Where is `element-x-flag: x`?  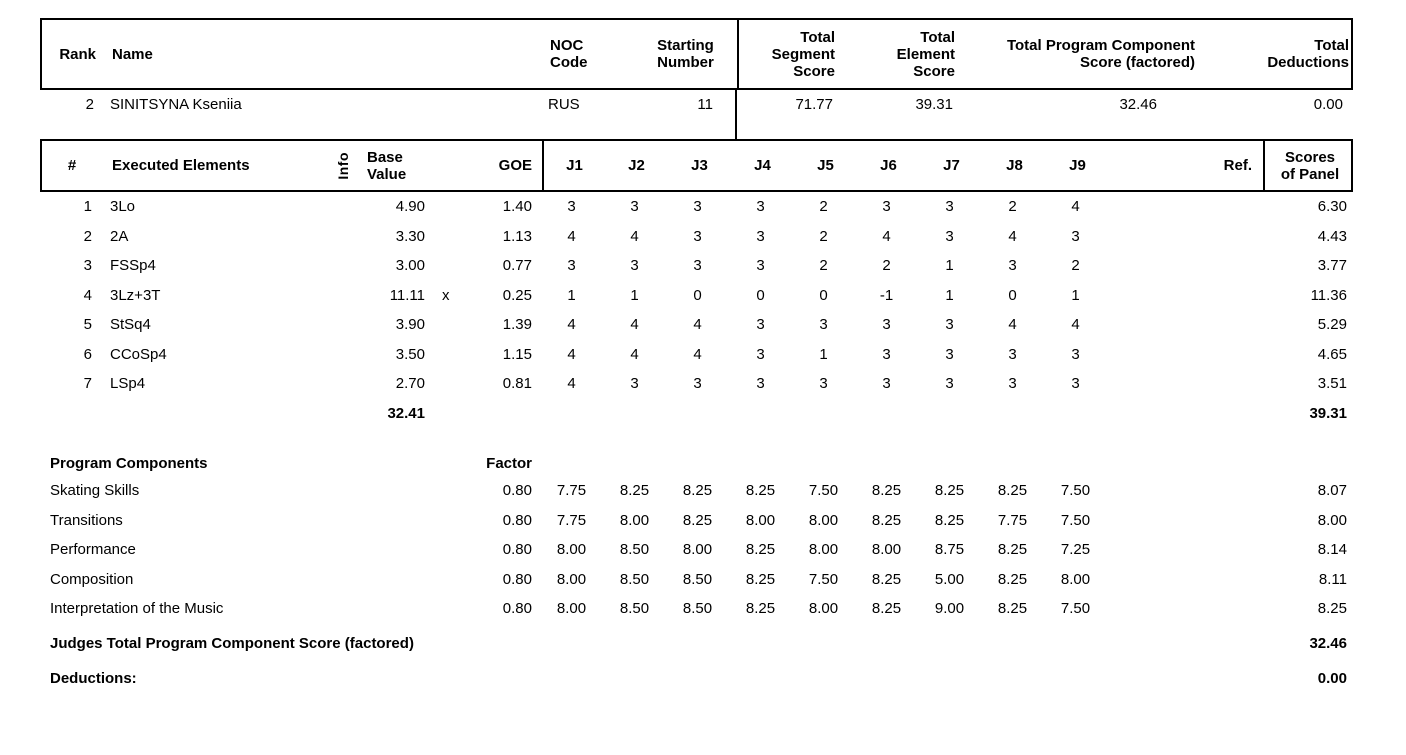
element-x-flag: x is located at coordinates (446, 295).